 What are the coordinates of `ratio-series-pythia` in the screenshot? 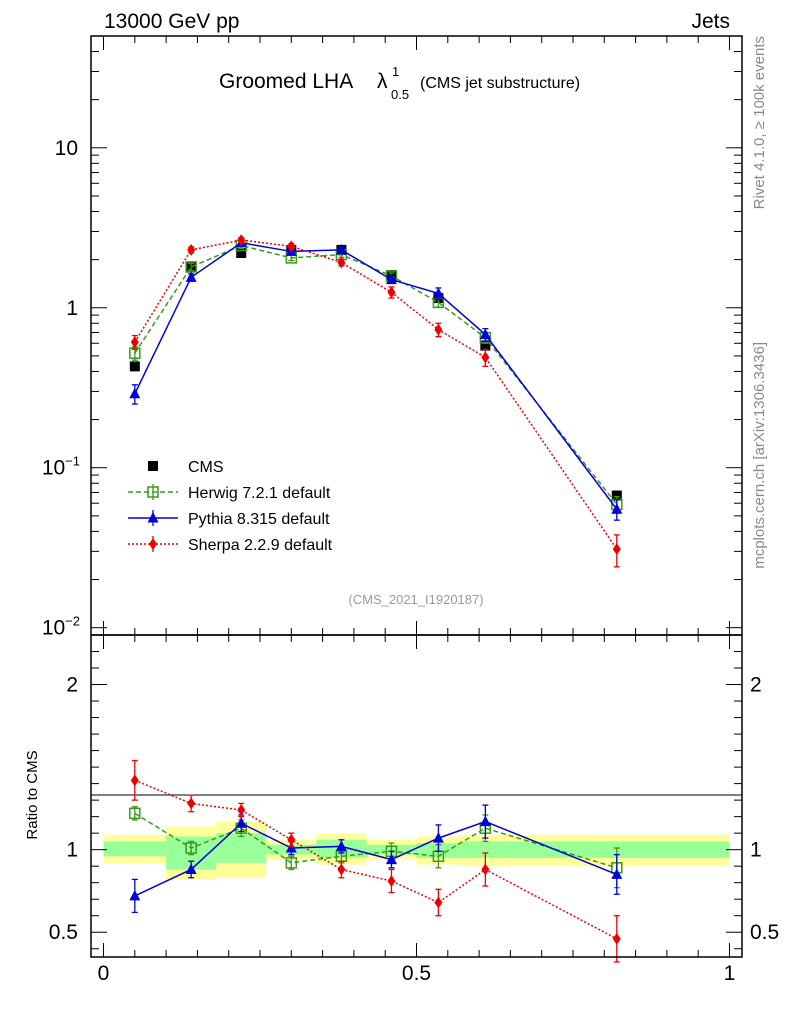 It's located at (376, 859).